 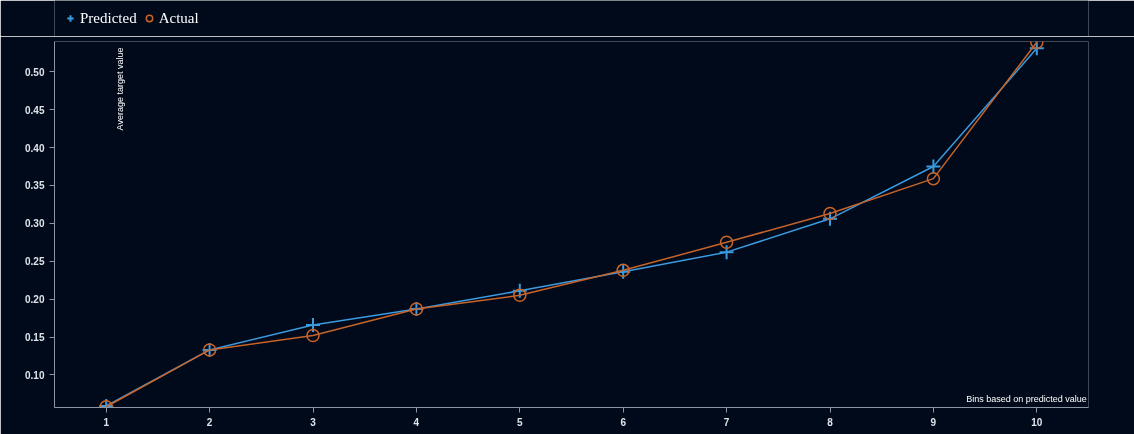 What do you see at coordinates (35, 72) in the screenshot?
I see `y-tick-label: 0.50` at bounding box center [35, 72].